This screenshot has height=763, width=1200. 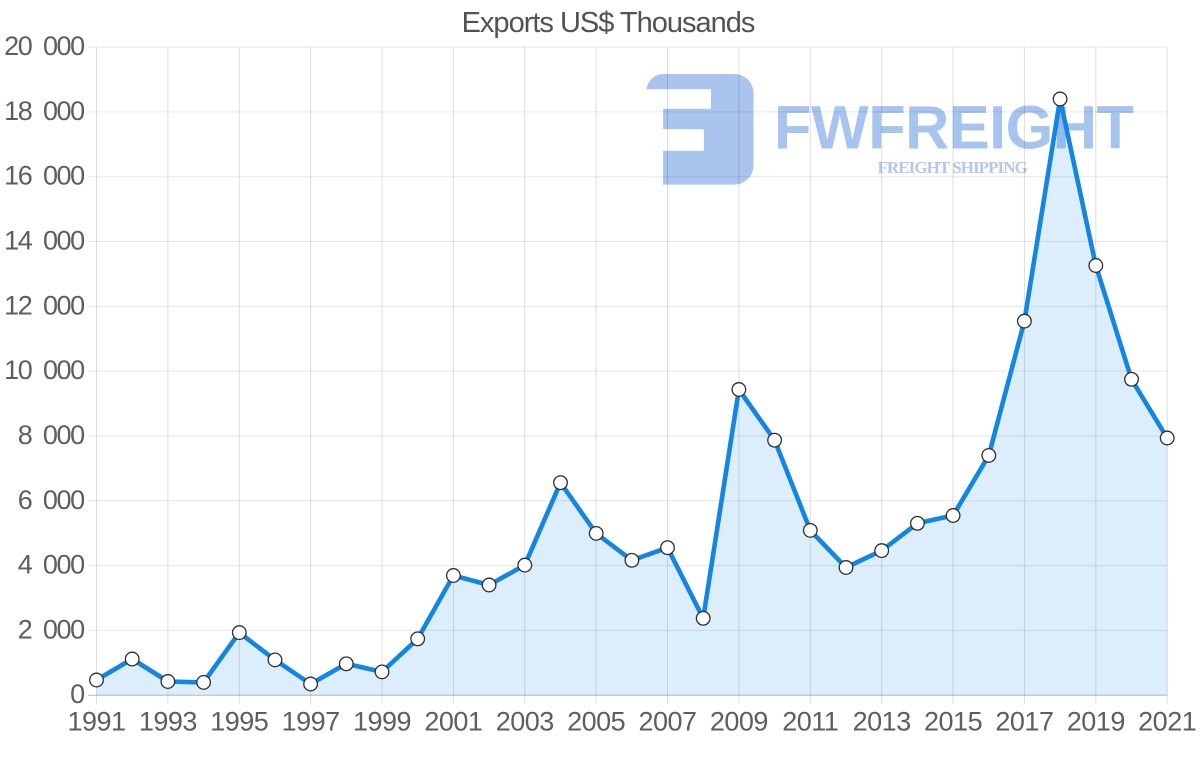 What do you see at coordinates (51, 435) in the screenshot?
I see `svg-text: 8 000` at bounding box center [51, 435].